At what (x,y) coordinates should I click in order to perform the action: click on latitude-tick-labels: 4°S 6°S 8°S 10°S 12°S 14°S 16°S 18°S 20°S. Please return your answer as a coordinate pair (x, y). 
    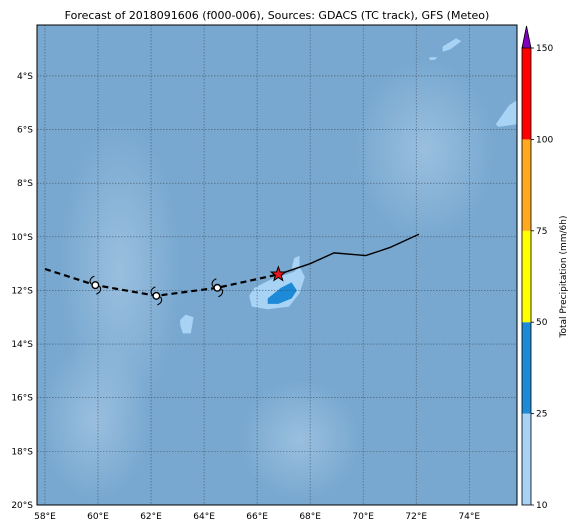
    Looking at the image, I should click on (22, 291).